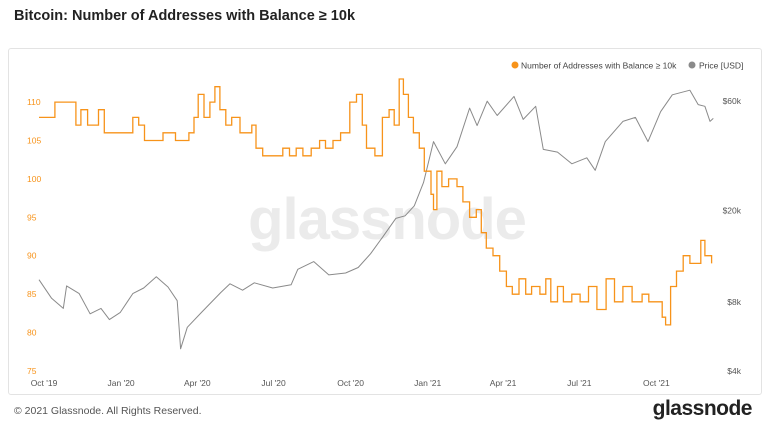 The height and width of the screenshot is (432, 768). What do you see at coordinates (32, 333) in the screenshot?
I see `y-left-tick-label: 80` at bounding box center [32, 333].